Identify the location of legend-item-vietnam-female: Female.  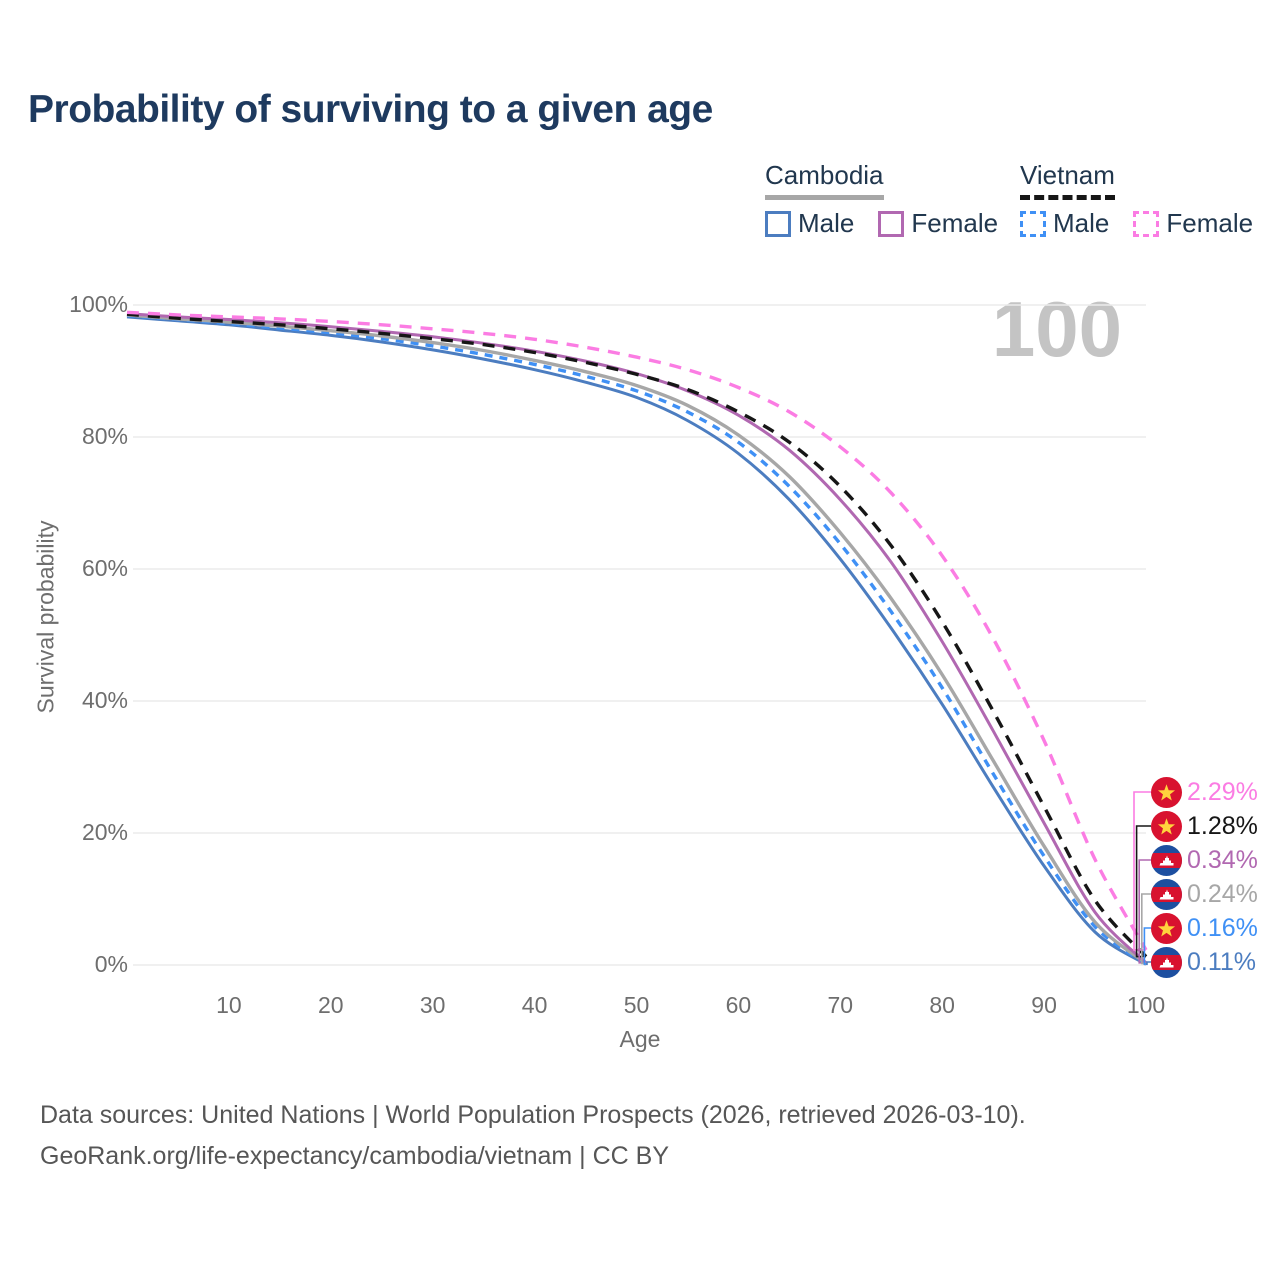
(1193, 223).